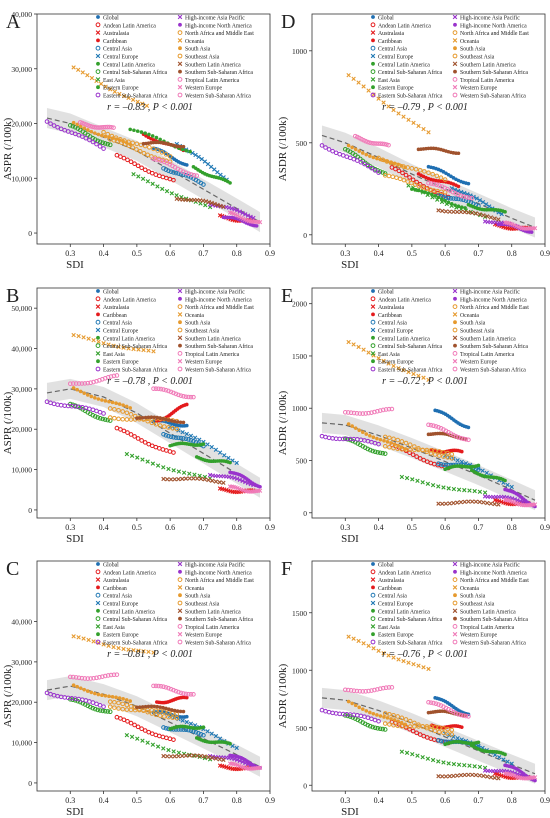  I want to click on x-tick-label: 0.3, so click(70, 800).